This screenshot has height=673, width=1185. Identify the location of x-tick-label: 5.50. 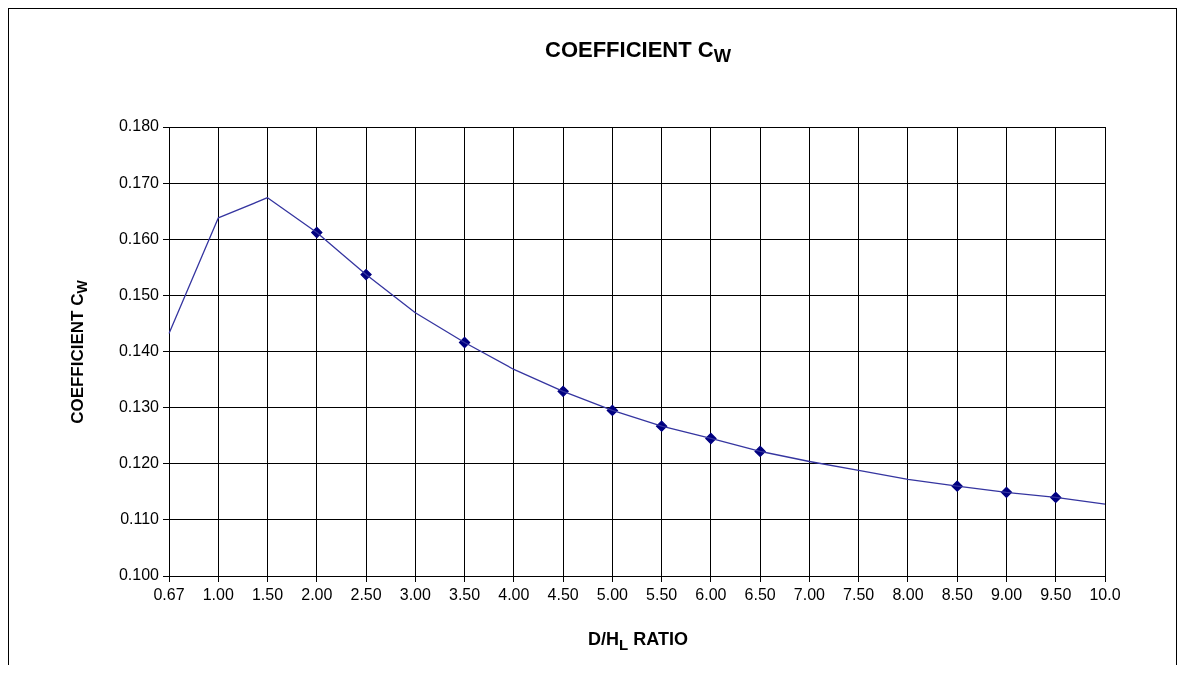
(662, 595).